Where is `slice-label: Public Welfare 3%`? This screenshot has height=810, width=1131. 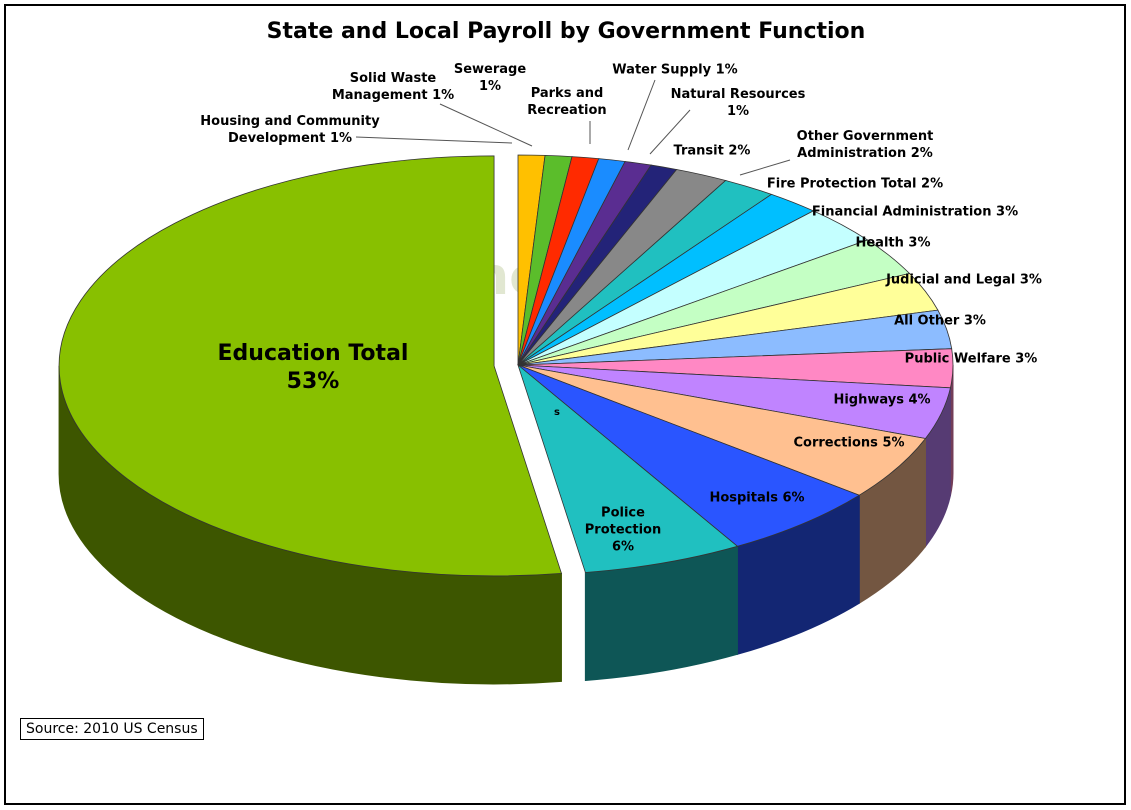
slice-label: Public Welfare 3% is located at coordinates (971, 359).